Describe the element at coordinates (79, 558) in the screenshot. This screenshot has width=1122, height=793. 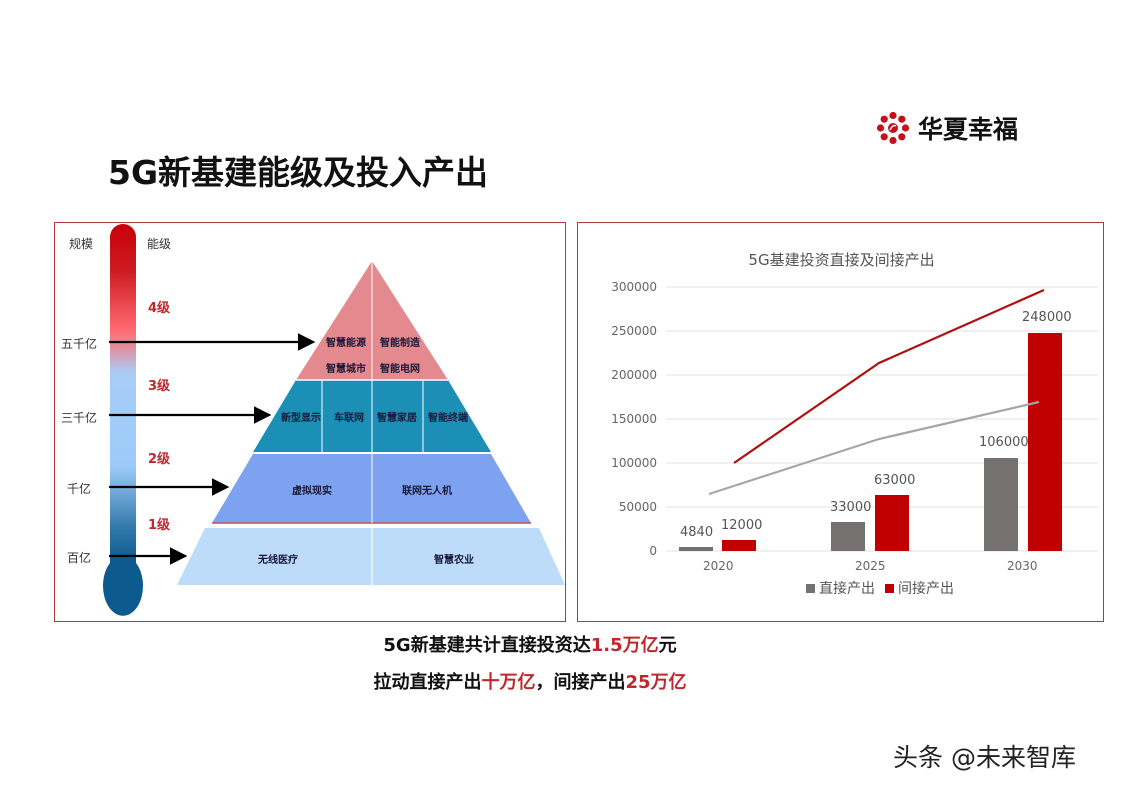
I see `scale-label-100: 百亿` at that location.